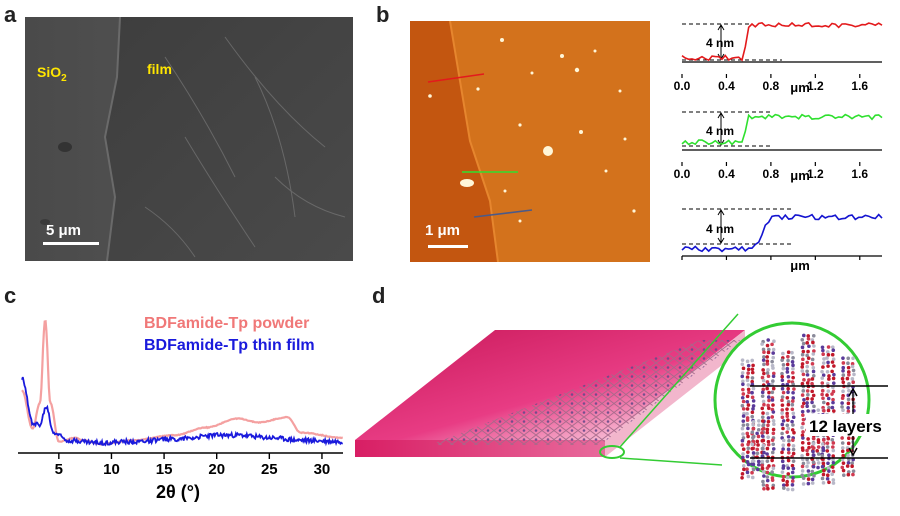 Image resolution: width=900 pixels, height=516 pixels. Describe the element at coordinates (782, 232) in the screenshot. I see `profile-plot-blue` at that location.